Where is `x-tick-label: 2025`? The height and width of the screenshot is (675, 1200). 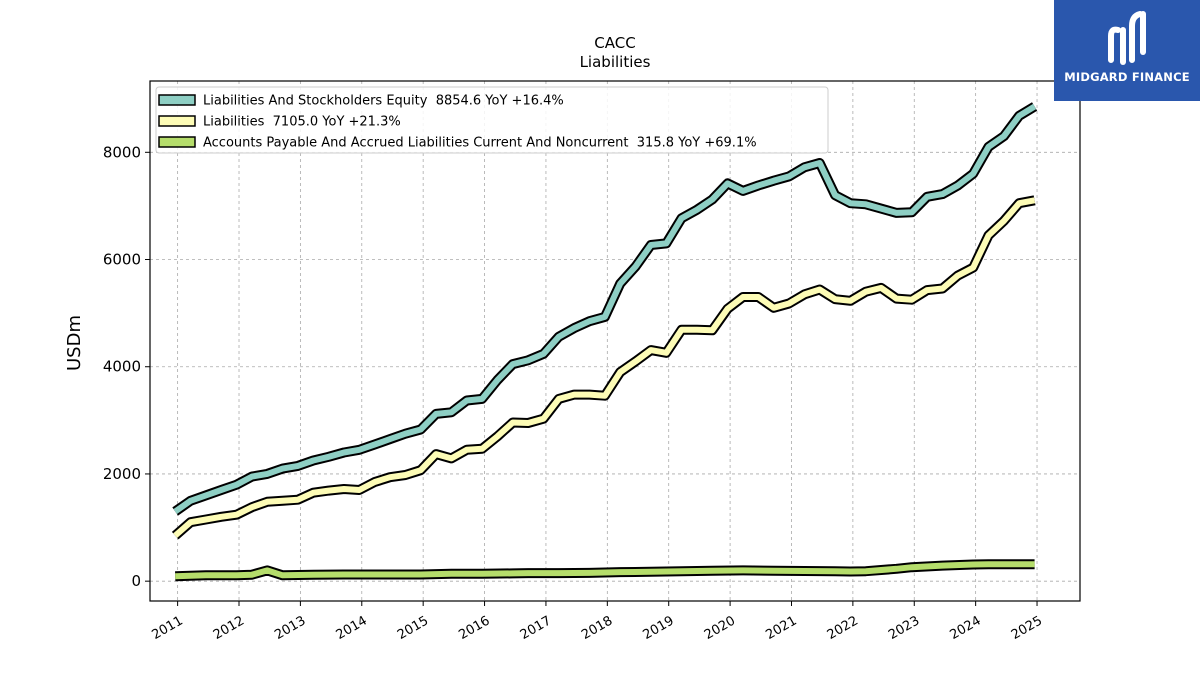
x-tick-label: 2025 is located at coordinates (1027, 628).